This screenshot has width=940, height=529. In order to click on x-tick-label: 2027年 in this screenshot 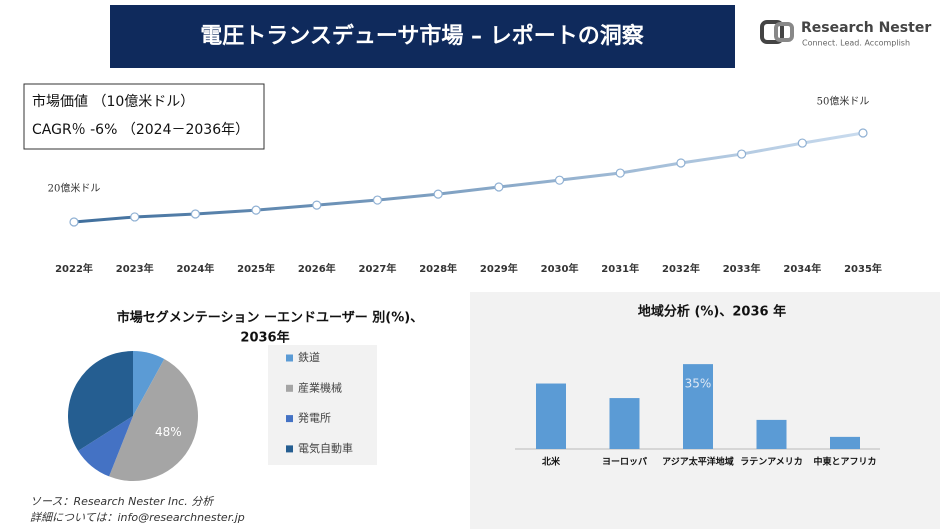, I will do `click(378, 268)`.